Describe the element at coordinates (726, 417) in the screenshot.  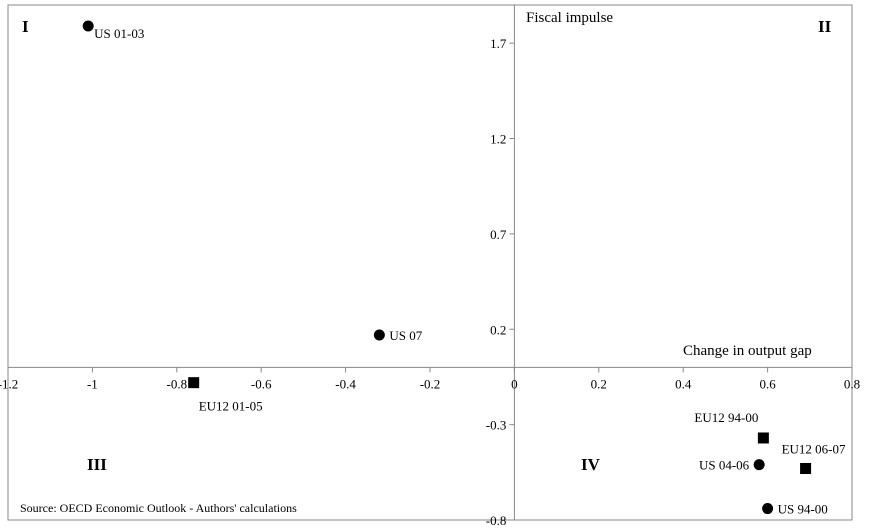
I see `point-label: EU12 94-00` at that location.